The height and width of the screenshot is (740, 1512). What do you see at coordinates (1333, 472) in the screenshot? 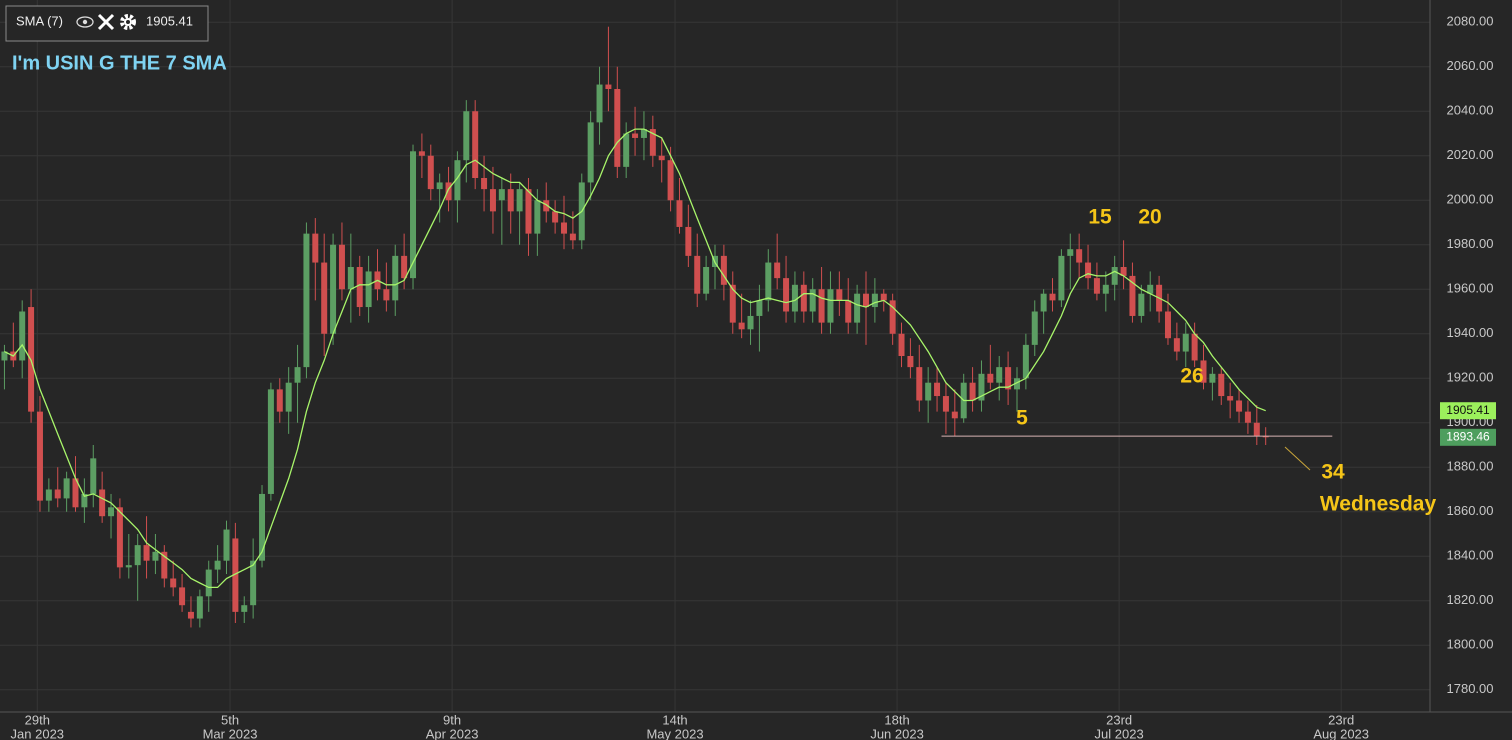
I see `annotation: 34` at bounding box center [1333, 472].